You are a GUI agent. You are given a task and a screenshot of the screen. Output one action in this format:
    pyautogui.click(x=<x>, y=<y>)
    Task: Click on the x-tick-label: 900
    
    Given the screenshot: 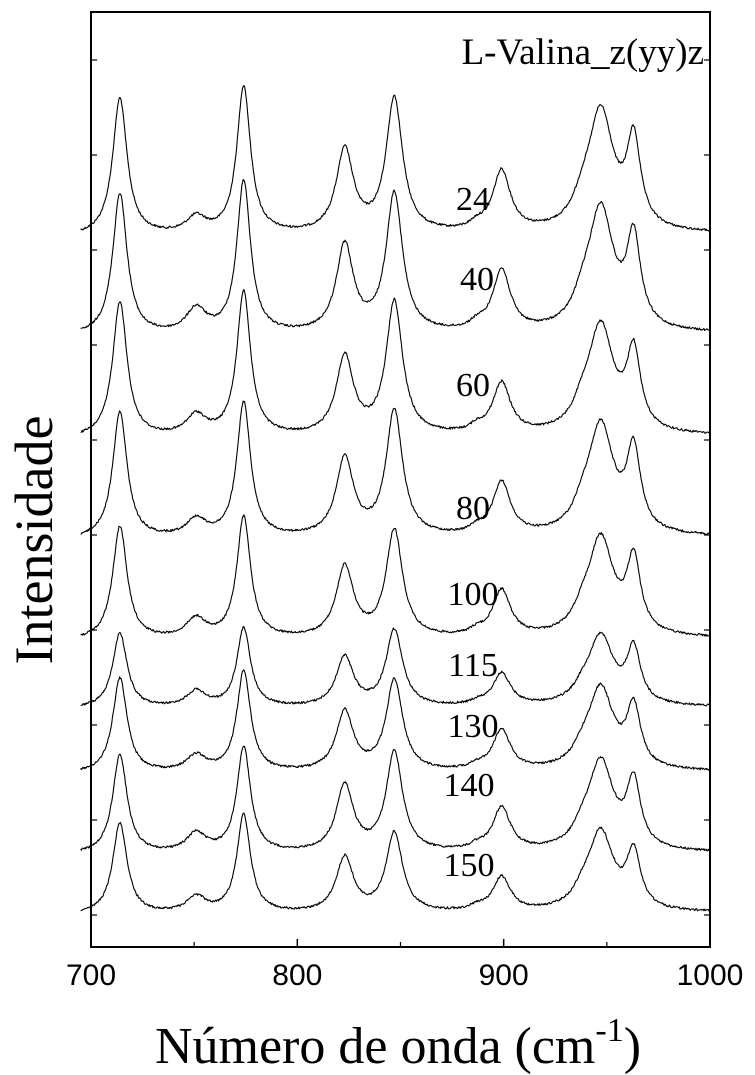 What is the action you would take?
    pyautogui.click(x=504, y=975)
    